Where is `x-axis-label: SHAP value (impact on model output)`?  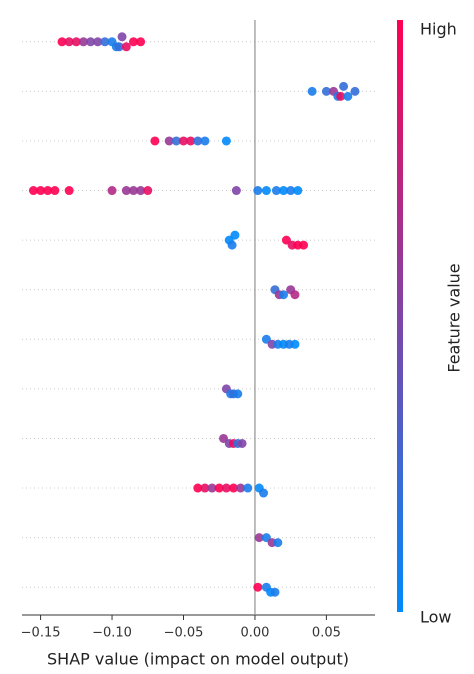
x-axis-label: SHAP value (impact on model output) is located at coordinates (198, 659).